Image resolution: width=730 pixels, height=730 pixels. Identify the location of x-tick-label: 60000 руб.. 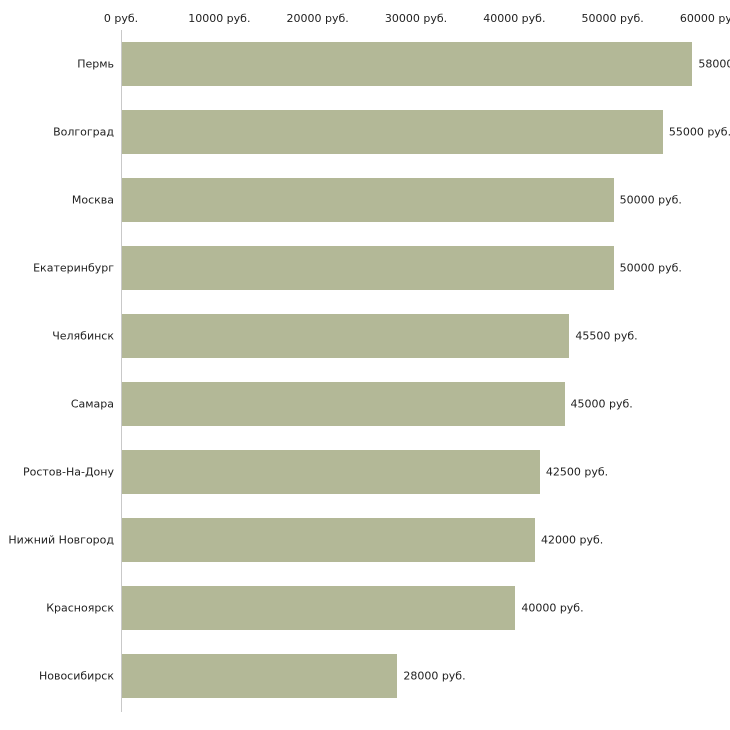
(704, 18).